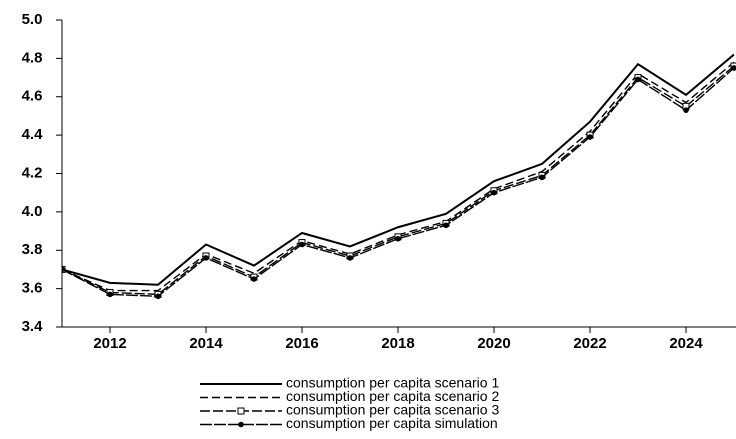 The height and width of the screenshot is (439, 736). Describe the element at coordinates (33, 134) in the screenshot. I see `y-tick-label: 4.4` at that location.